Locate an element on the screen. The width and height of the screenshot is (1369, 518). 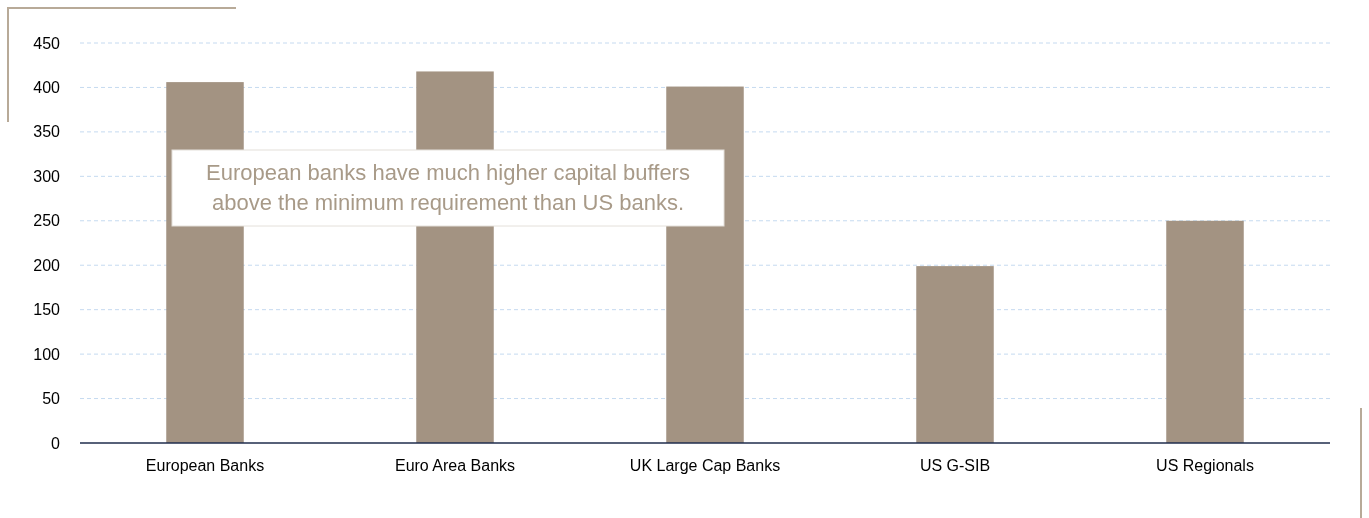
x-tick-label: US Regionals is located at coordinates (1205, 465).